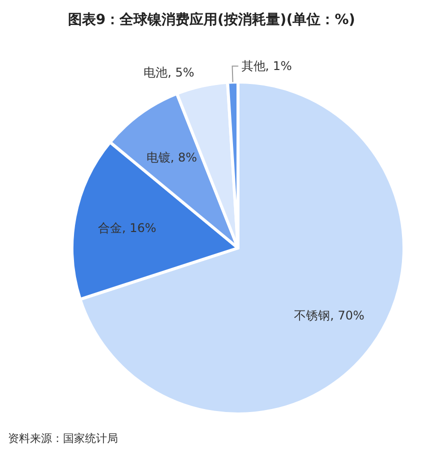  Describe the element at coordinates (329, 315) in the screenshot. I see `slice-label: 不锈钢, 70%` at that location.